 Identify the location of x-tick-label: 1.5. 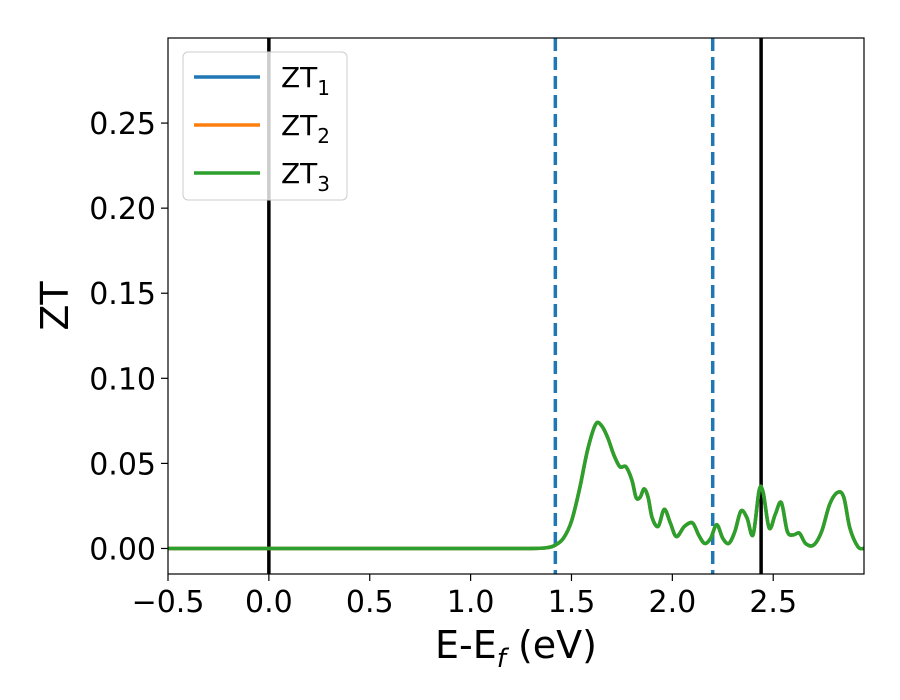
(572, 602).